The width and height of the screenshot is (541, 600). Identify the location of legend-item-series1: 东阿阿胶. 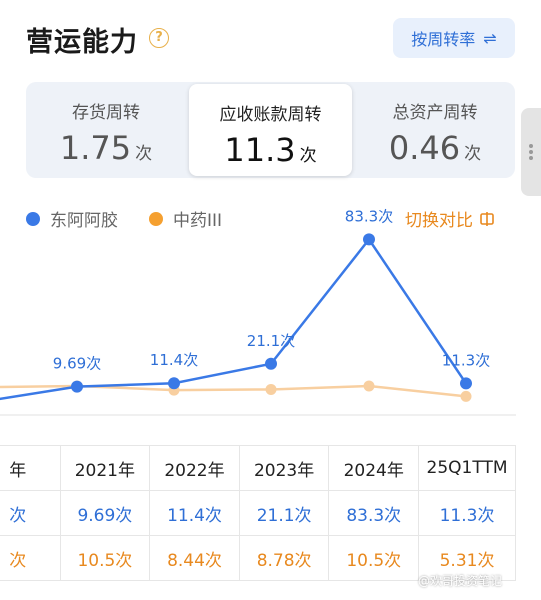
(72, 218).